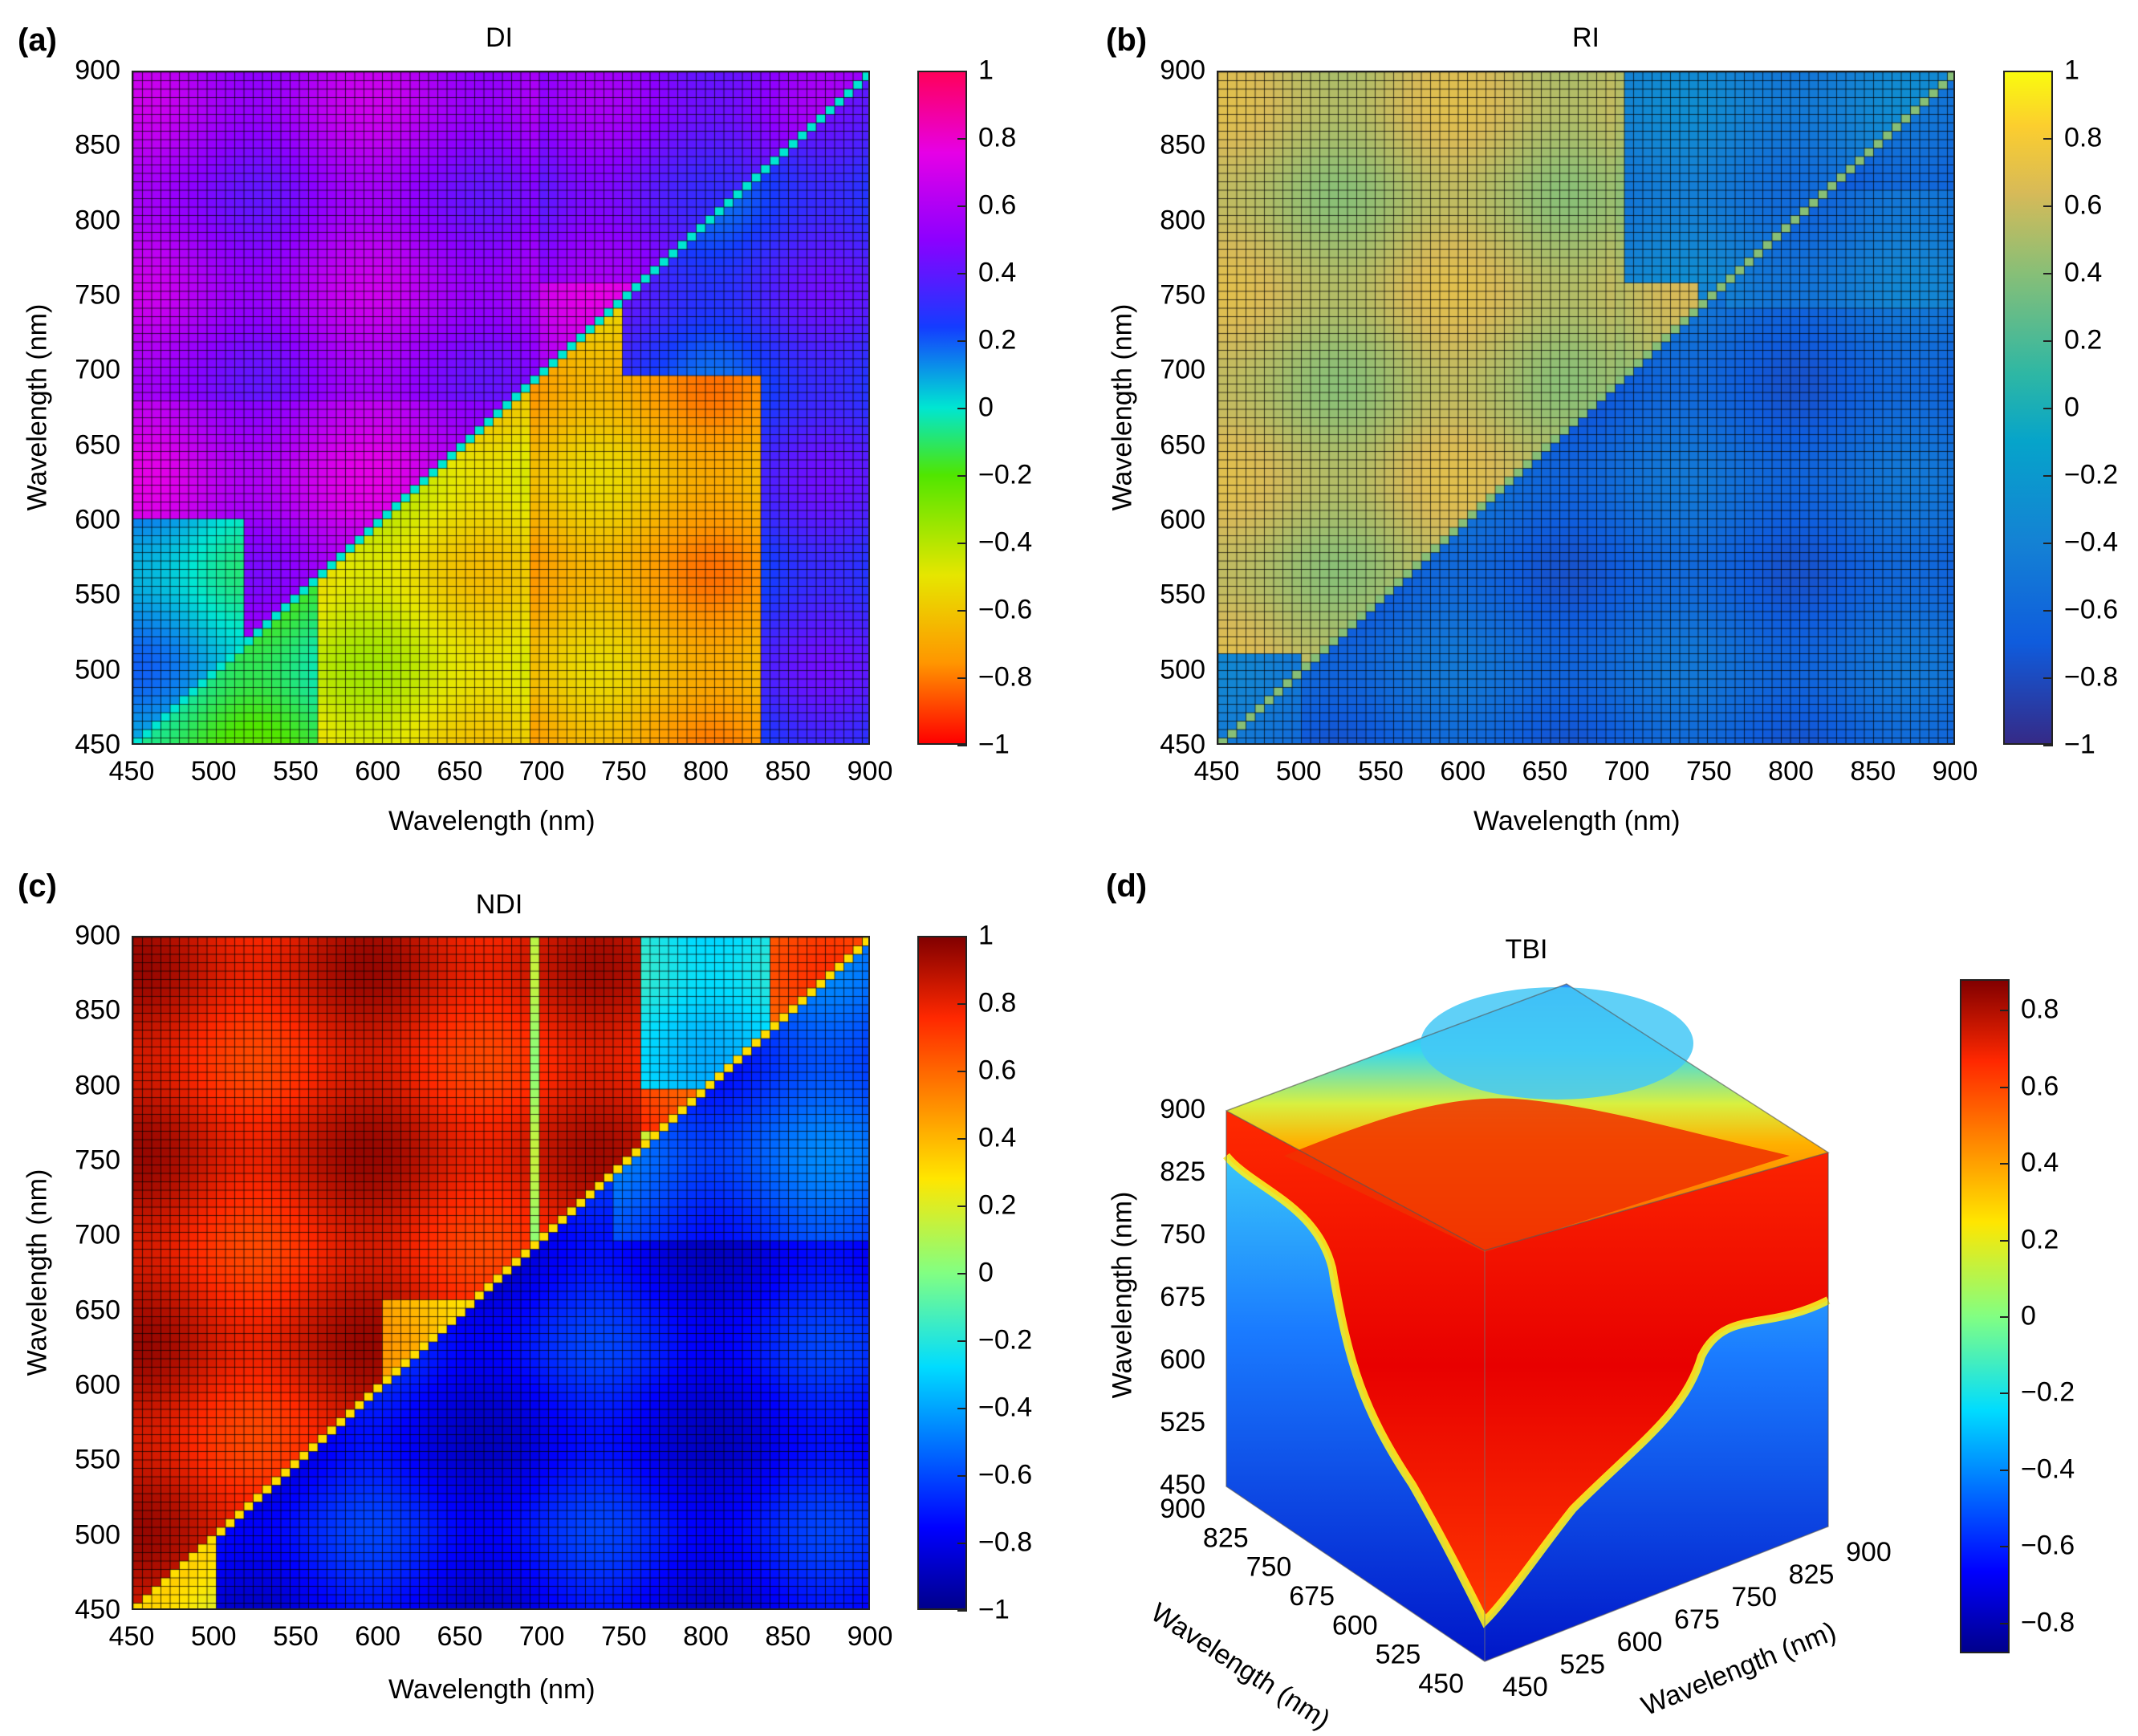  I want to click on z-tick-label: 600, so click(1182, 1359).